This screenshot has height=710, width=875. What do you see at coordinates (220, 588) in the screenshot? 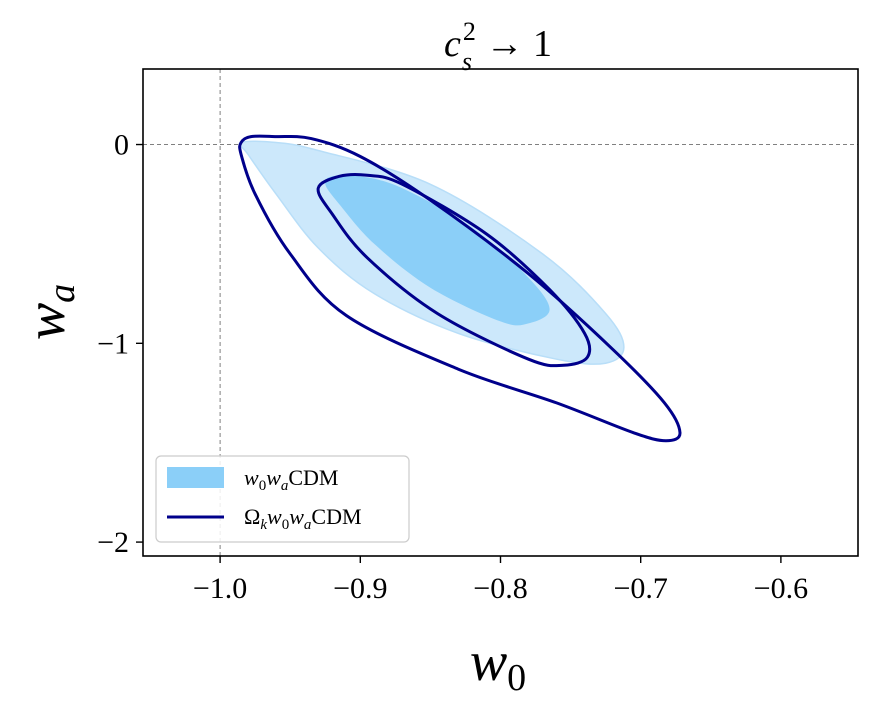
I see `x-tick-label: −1.0` at bounding box center [220, 588].